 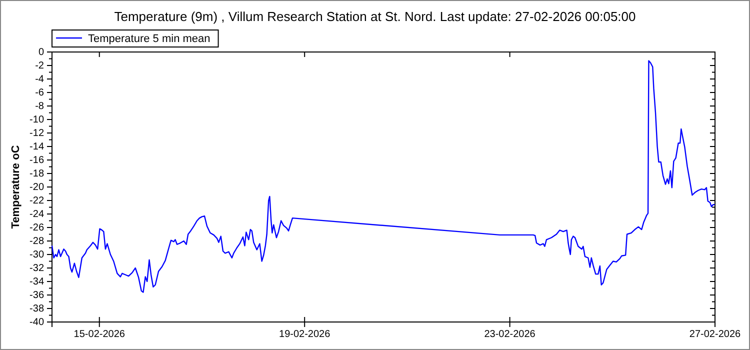 I want to click on y-tick-label: -16, so click(x=37, y=160).